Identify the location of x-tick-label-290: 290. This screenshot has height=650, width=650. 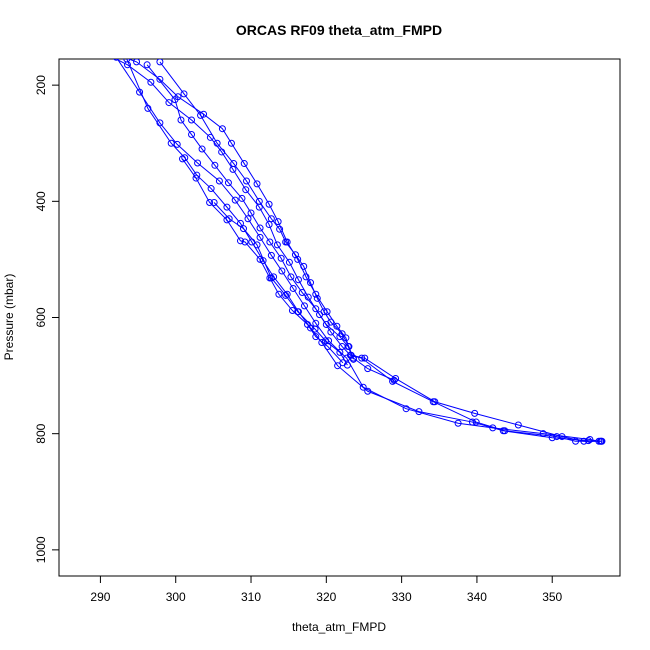
(100, 597).